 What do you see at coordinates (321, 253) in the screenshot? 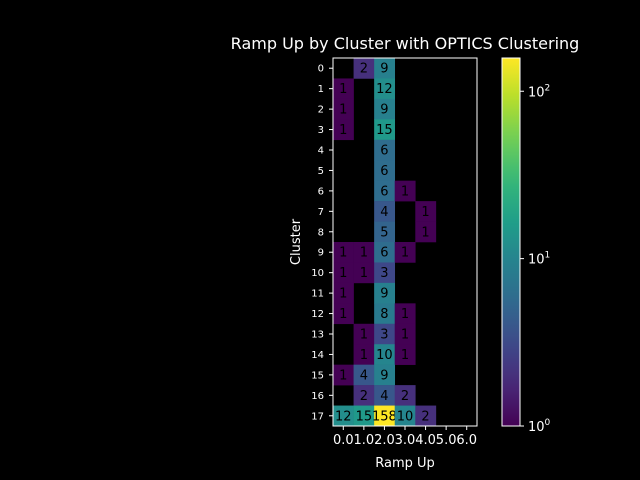
I see `y-tick-label: 9` at bounding box center [321, 253].